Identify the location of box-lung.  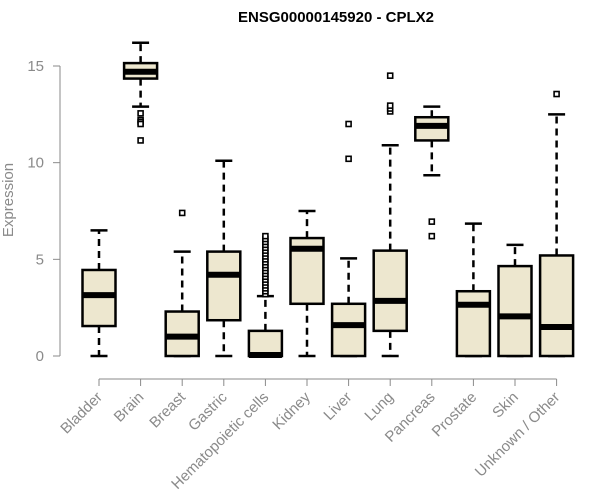
(390, 215).